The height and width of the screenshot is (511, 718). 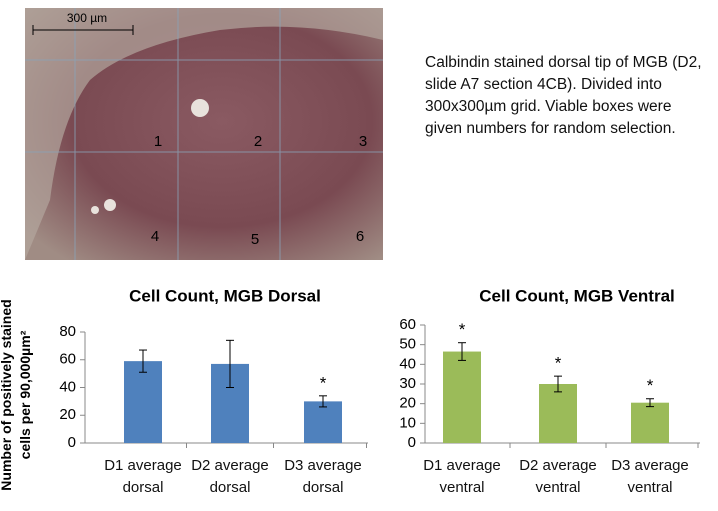 I want to click on chart-title: Cell Count, MGB Ventral, so click(x=577, y=295).